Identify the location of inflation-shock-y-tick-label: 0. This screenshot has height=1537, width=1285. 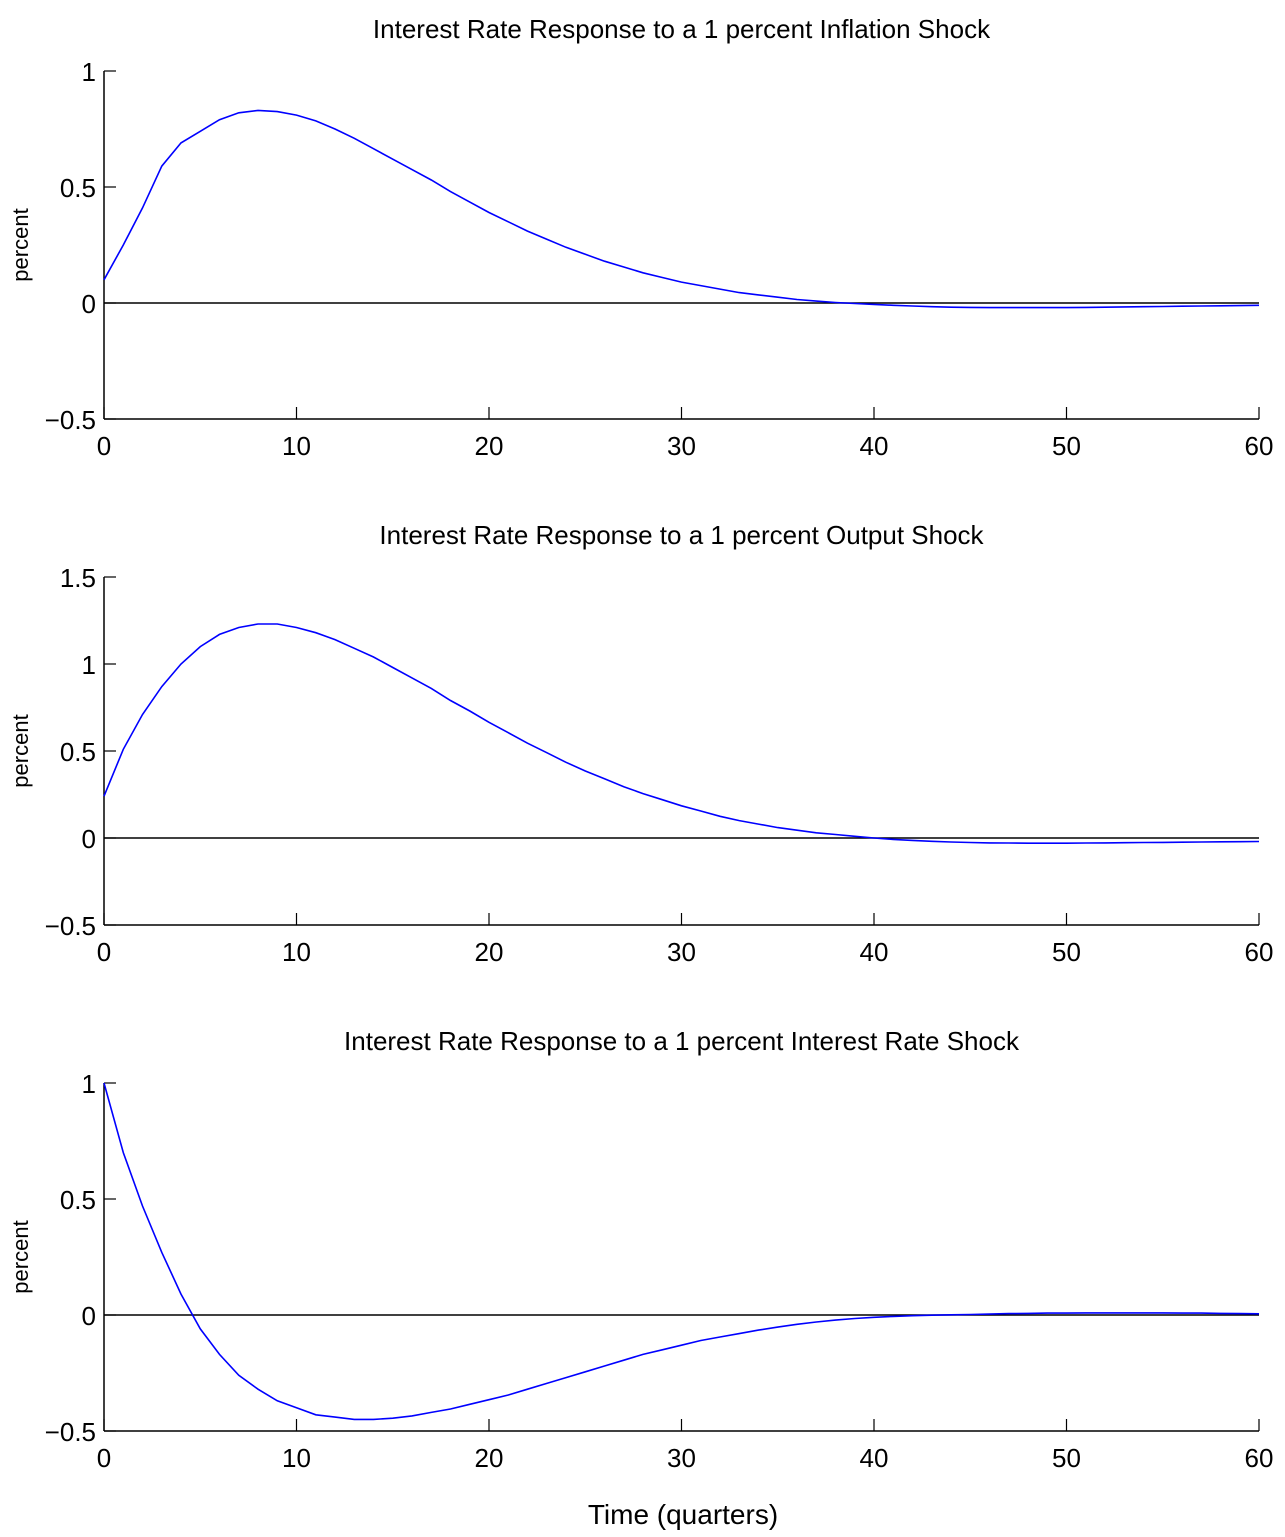
(89, 304).